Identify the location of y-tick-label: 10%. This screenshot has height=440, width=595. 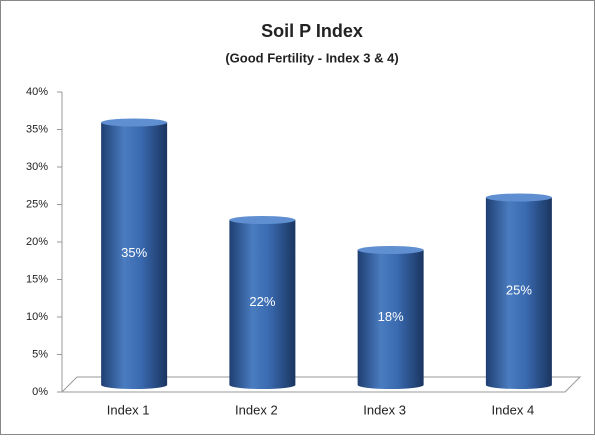
(37, 317).